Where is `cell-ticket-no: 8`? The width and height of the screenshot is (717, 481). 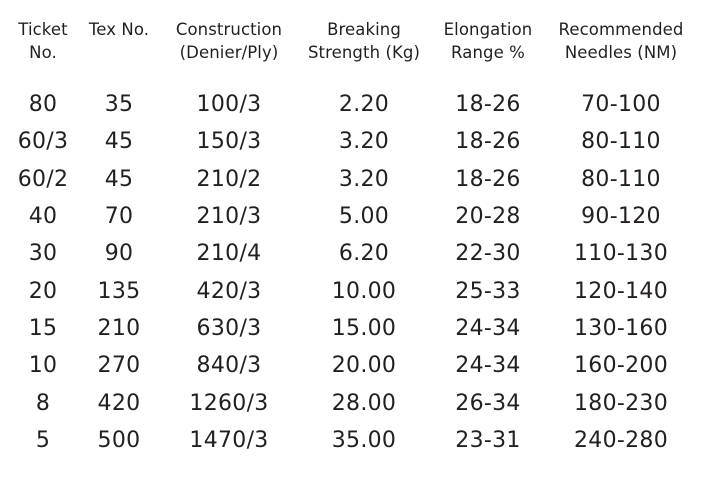
cell-ticket-no: 8 is located at coordinates (43, 403).